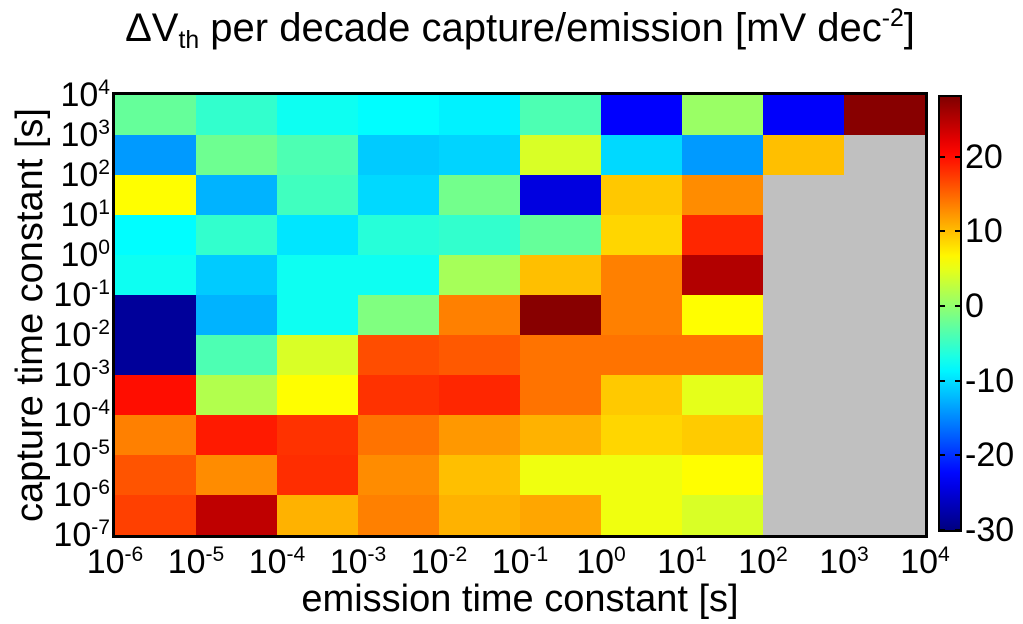 Image resolution: width=1023 pixels, height=624 pixels. Describe the element at coordinates (196, 562) in the screenshot. I see `x-tick-label: 10-5` at that location.